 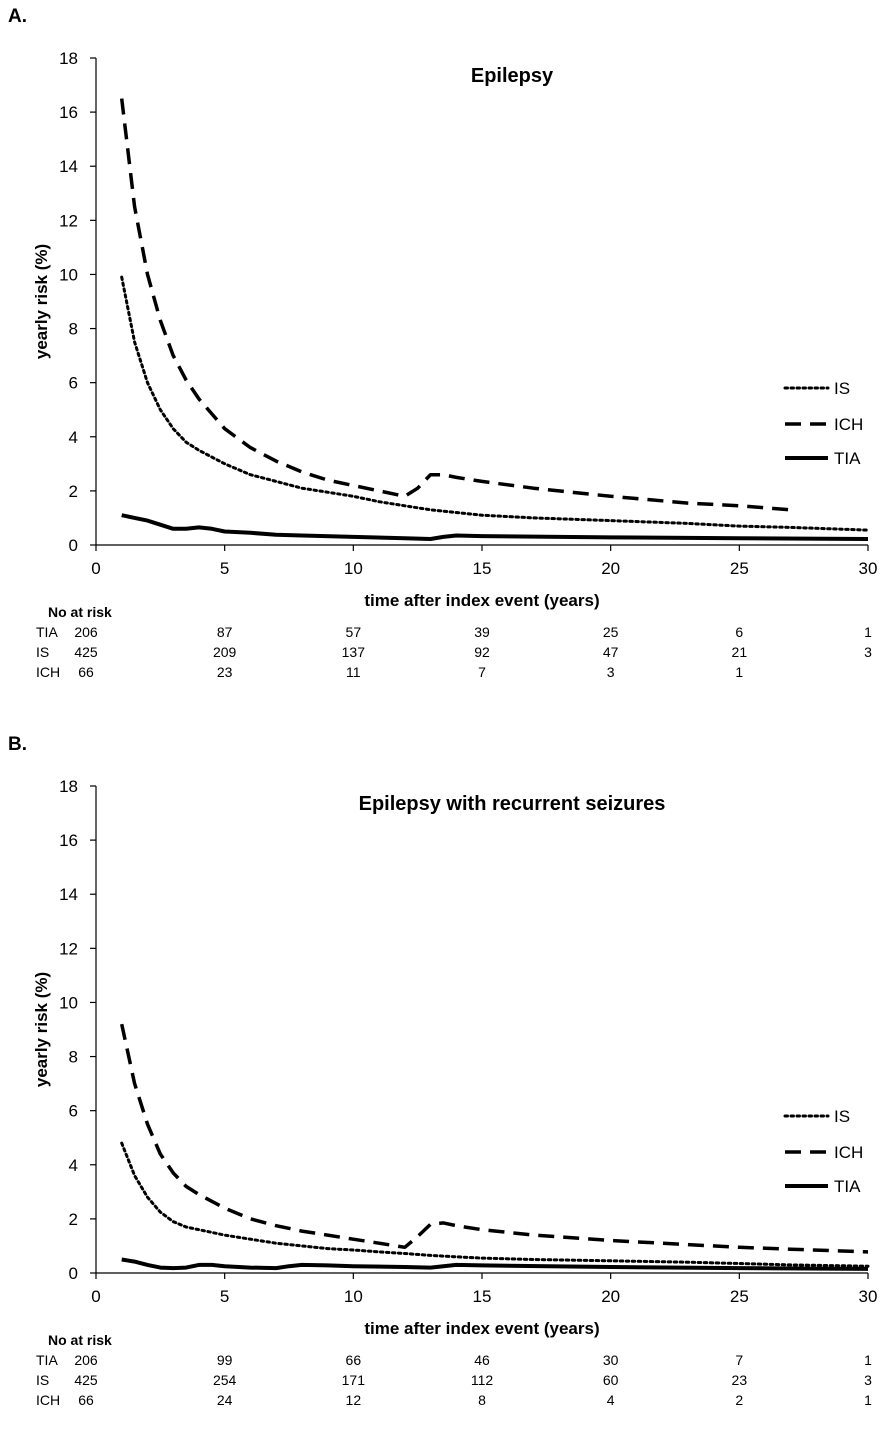 I want to click on risk-count: 8, so click(x=482, y=1400).